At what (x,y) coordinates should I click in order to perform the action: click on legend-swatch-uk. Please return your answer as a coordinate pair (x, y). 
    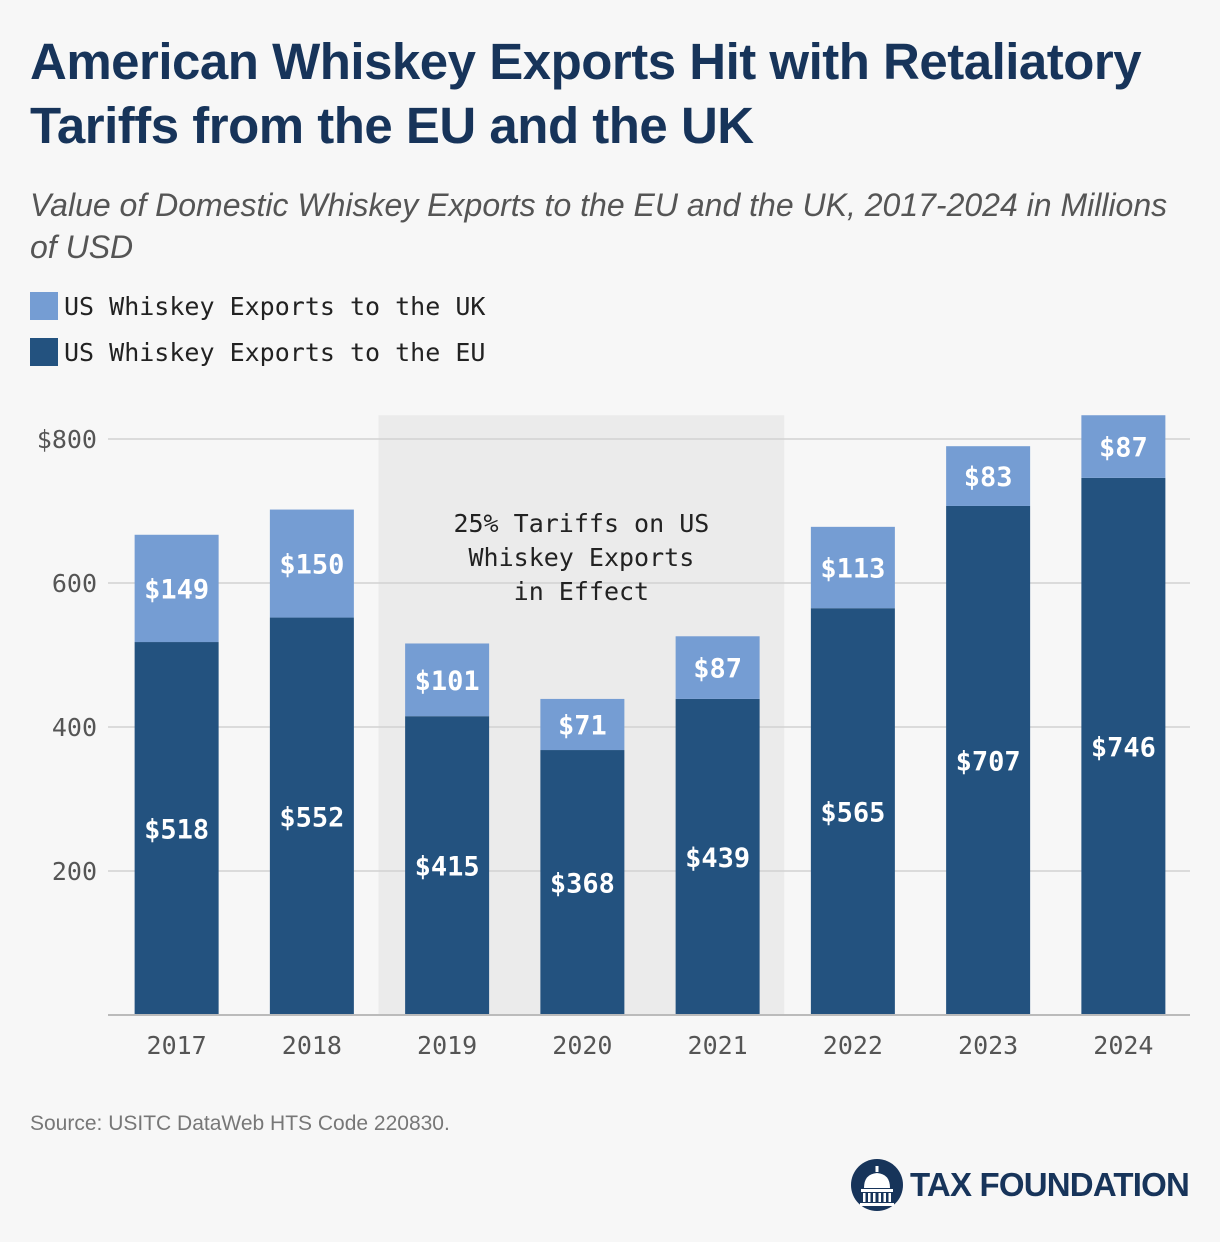
    Looking at the image, I should click on (44, 306).